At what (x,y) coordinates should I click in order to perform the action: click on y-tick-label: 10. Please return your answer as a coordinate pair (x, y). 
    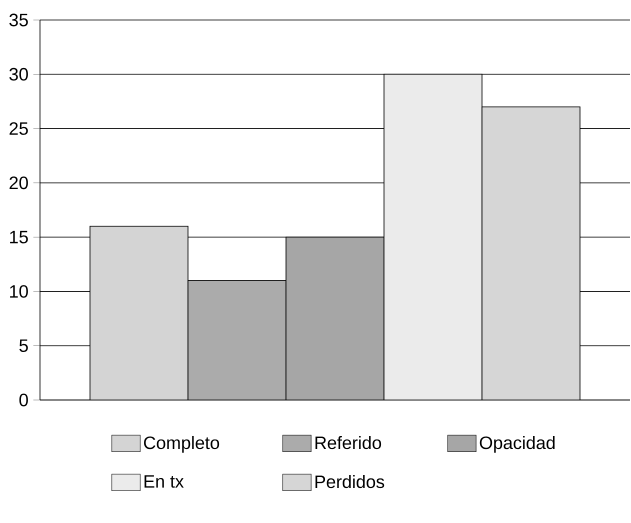
    Looking at the image, I should click on (19, 291).